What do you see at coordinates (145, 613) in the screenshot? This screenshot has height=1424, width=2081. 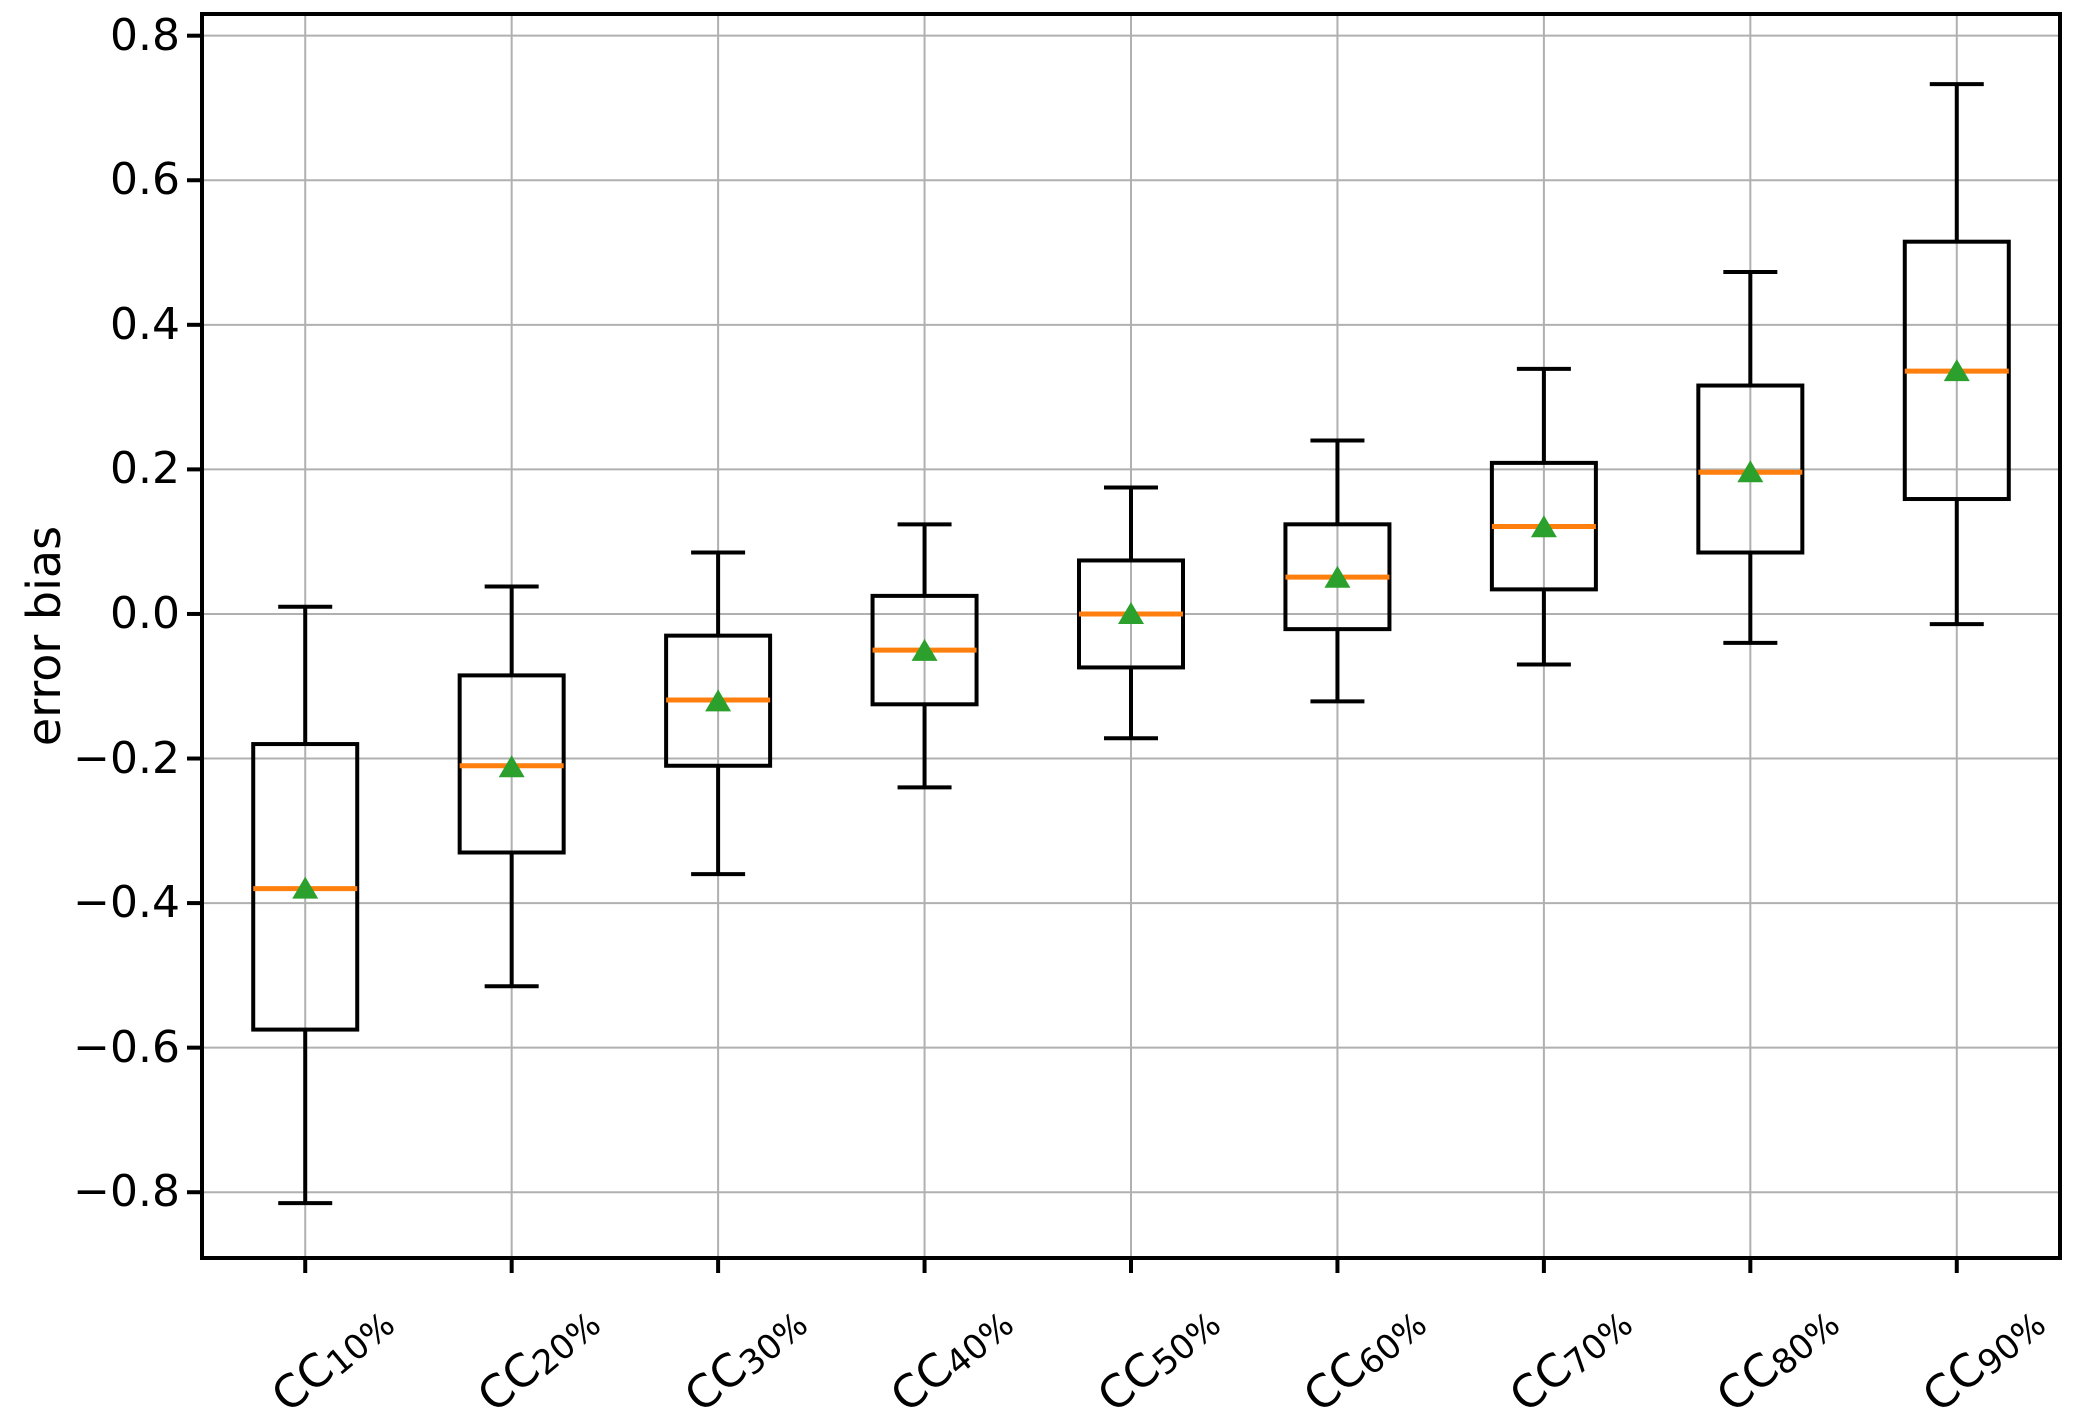 I see `y-tick-label: 0.0` at bounding box center [145, 613].